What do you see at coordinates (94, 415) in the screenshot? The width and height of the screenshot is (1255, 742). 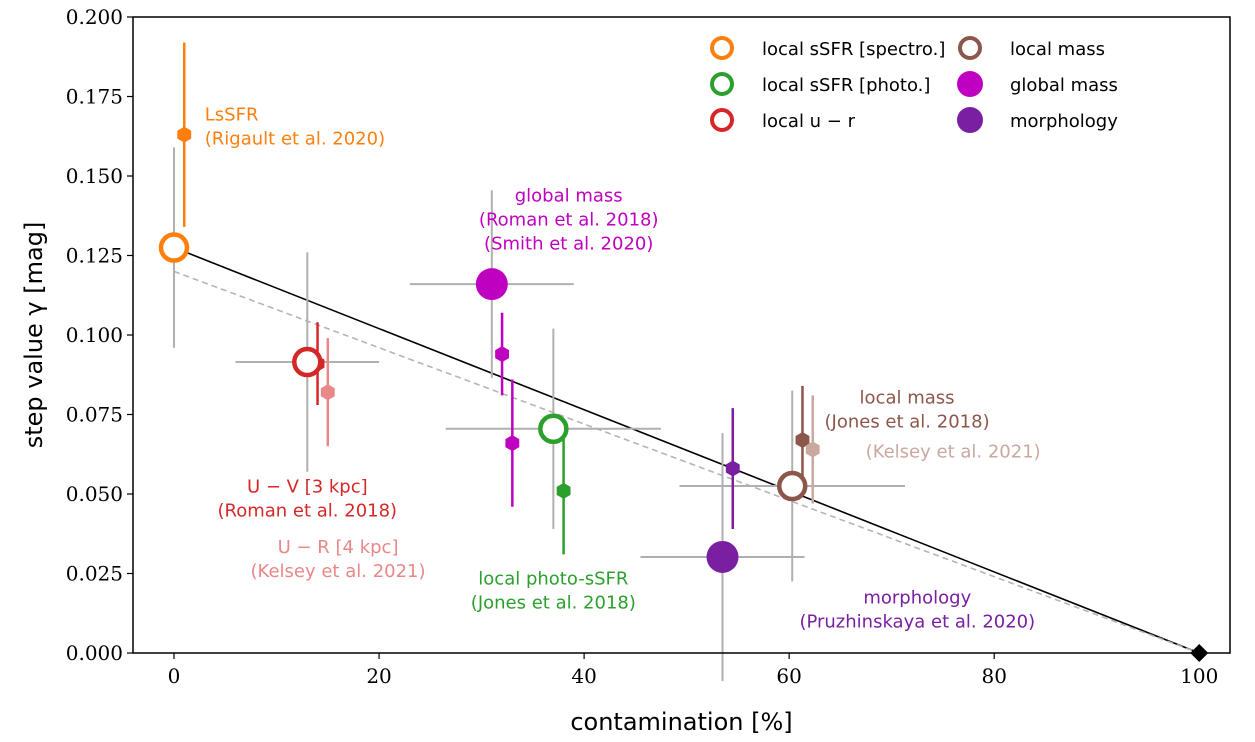 I see `y-tick-label: 0.075` at bounding box center [94, 415].